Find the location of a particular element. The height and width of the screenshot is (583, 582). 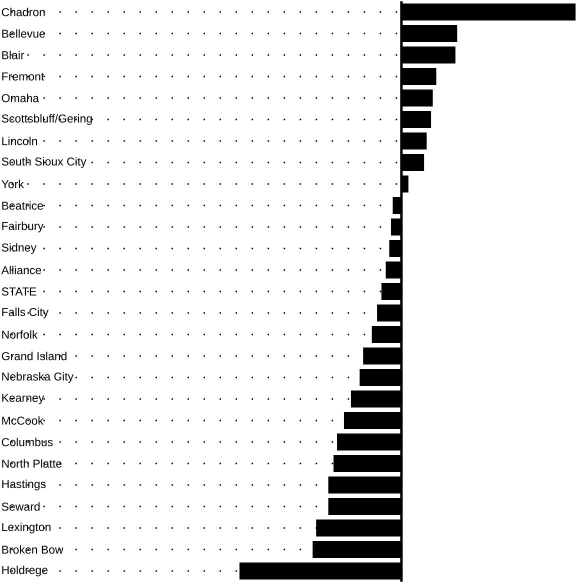

y-tick-label: North Platte is located at coordinates (32, 463).